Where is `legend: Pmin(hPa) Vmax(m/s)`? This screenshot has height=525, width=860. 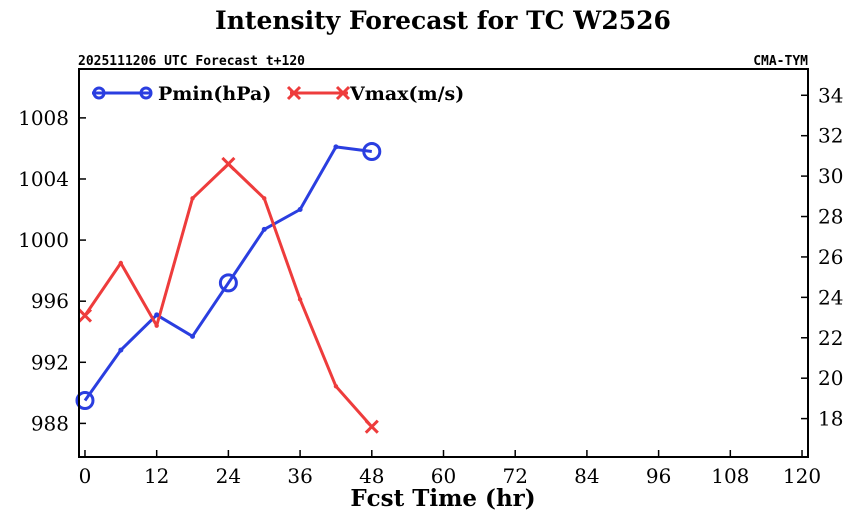
legend: Pmin(hPa) Vmax(m/s) is located at coordinates (278, 94).